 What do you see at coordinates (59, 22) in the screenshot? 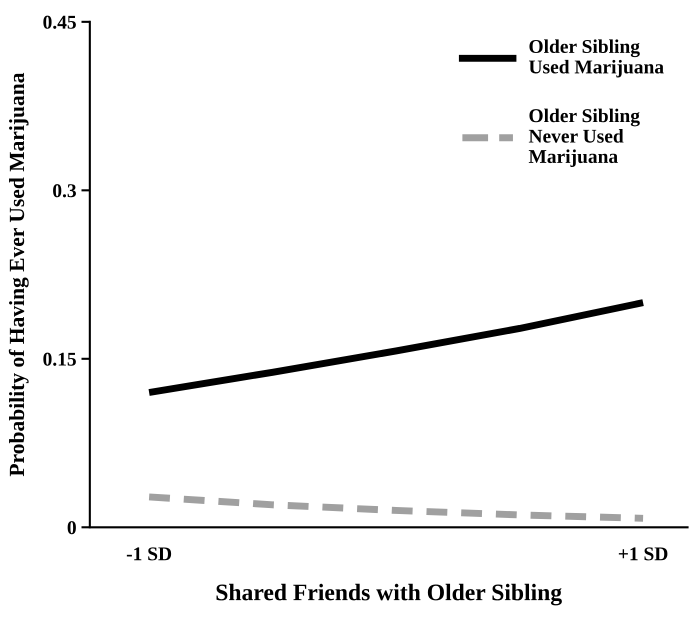
I see `y-tick-label: 0.45` at bounding box center [59, 22].